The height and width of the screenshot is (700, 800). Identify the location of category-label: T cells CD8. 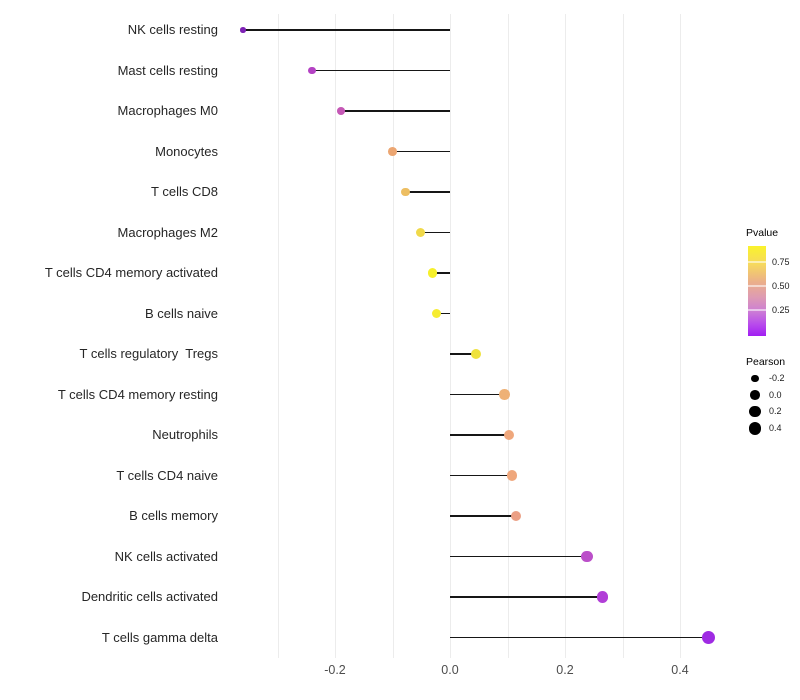
(184, 191).